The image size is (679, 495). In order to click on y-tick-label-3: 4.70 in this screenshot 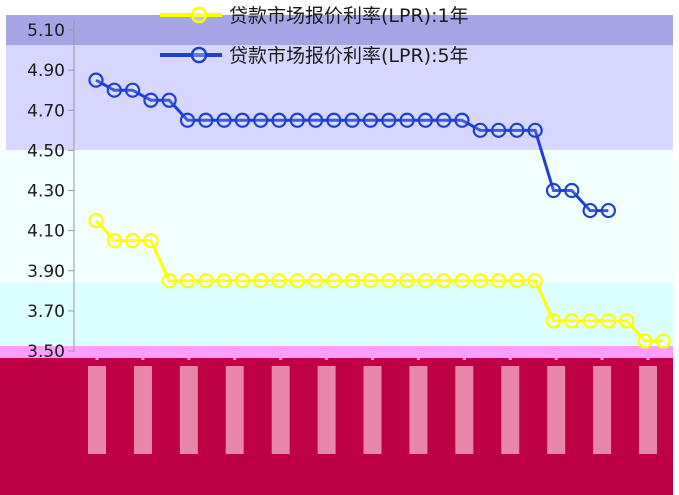, I will do `click(46, 111)`.